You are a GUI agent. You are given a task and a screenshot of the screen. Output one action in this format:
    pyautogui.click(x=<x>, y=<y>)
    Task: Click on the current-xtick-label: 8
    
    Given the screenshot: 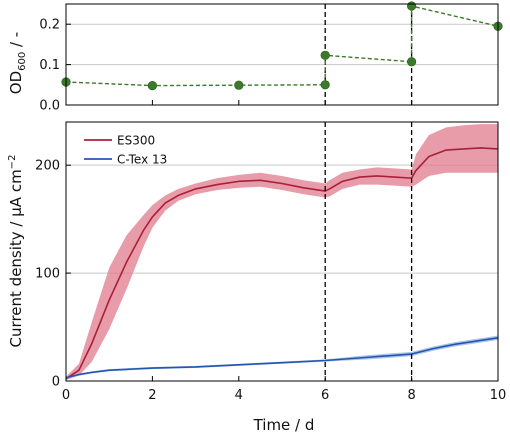 What is the action you would take?
    pyautogui.click(x=411, y=395)
    